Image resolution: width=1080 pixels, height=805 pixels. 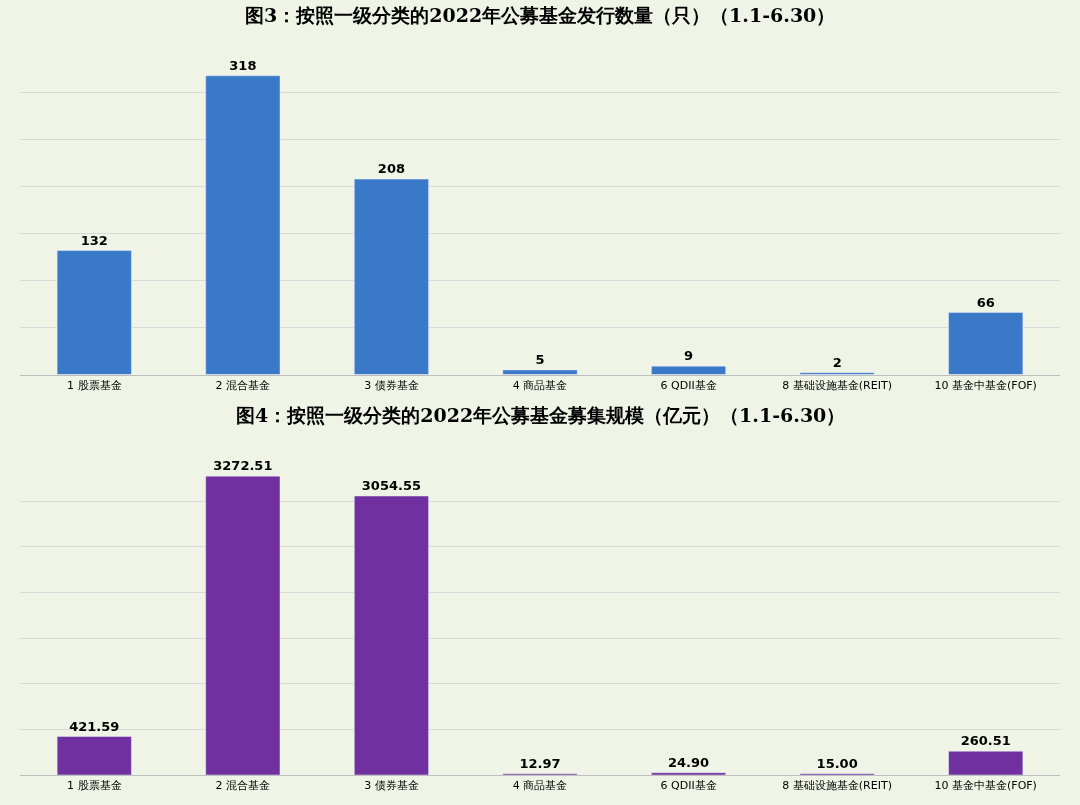 What do you see at coordinates (94, 240) in the screenshot?
I see `data-label: 132` at bounding box center [94, 240].